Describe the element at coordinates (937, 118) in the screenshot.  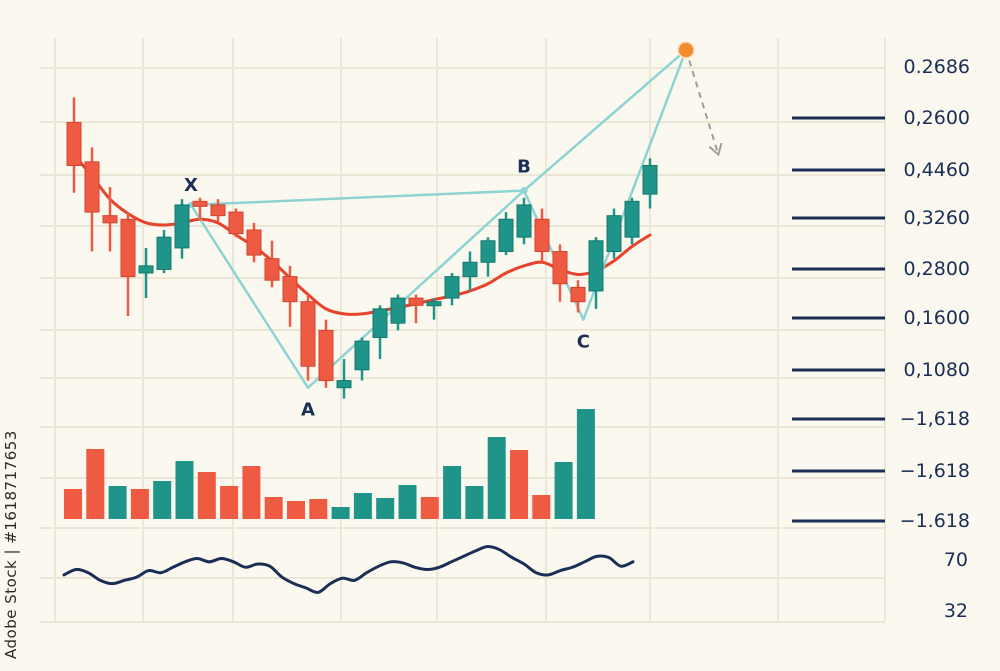
I see `level-label: 0,2600` at that location.